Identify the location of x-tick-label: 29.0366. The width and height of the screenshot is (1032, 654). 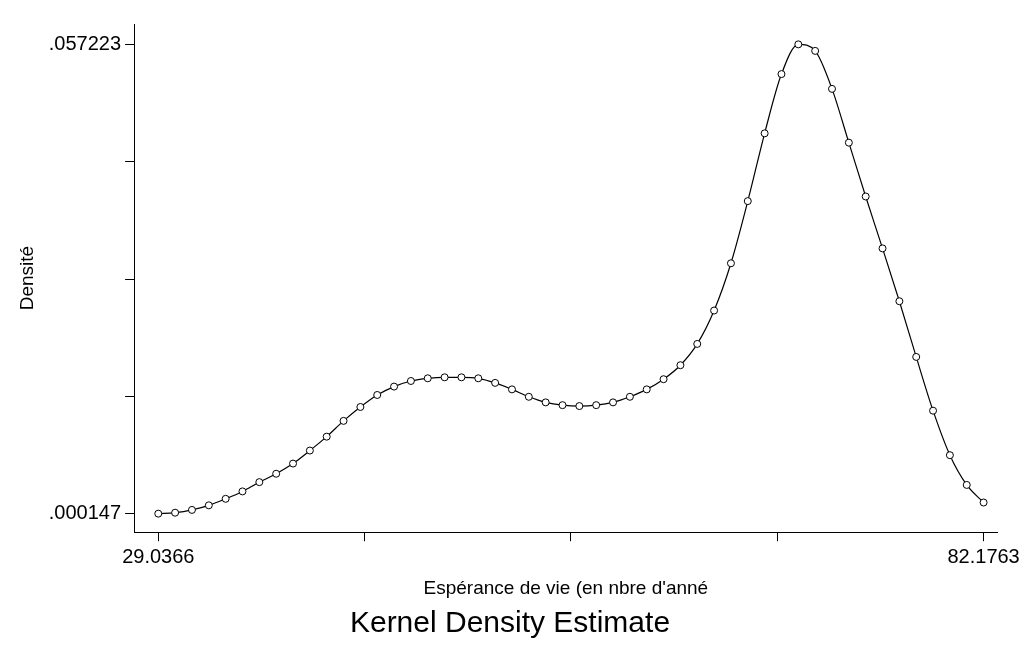
(158, 555).